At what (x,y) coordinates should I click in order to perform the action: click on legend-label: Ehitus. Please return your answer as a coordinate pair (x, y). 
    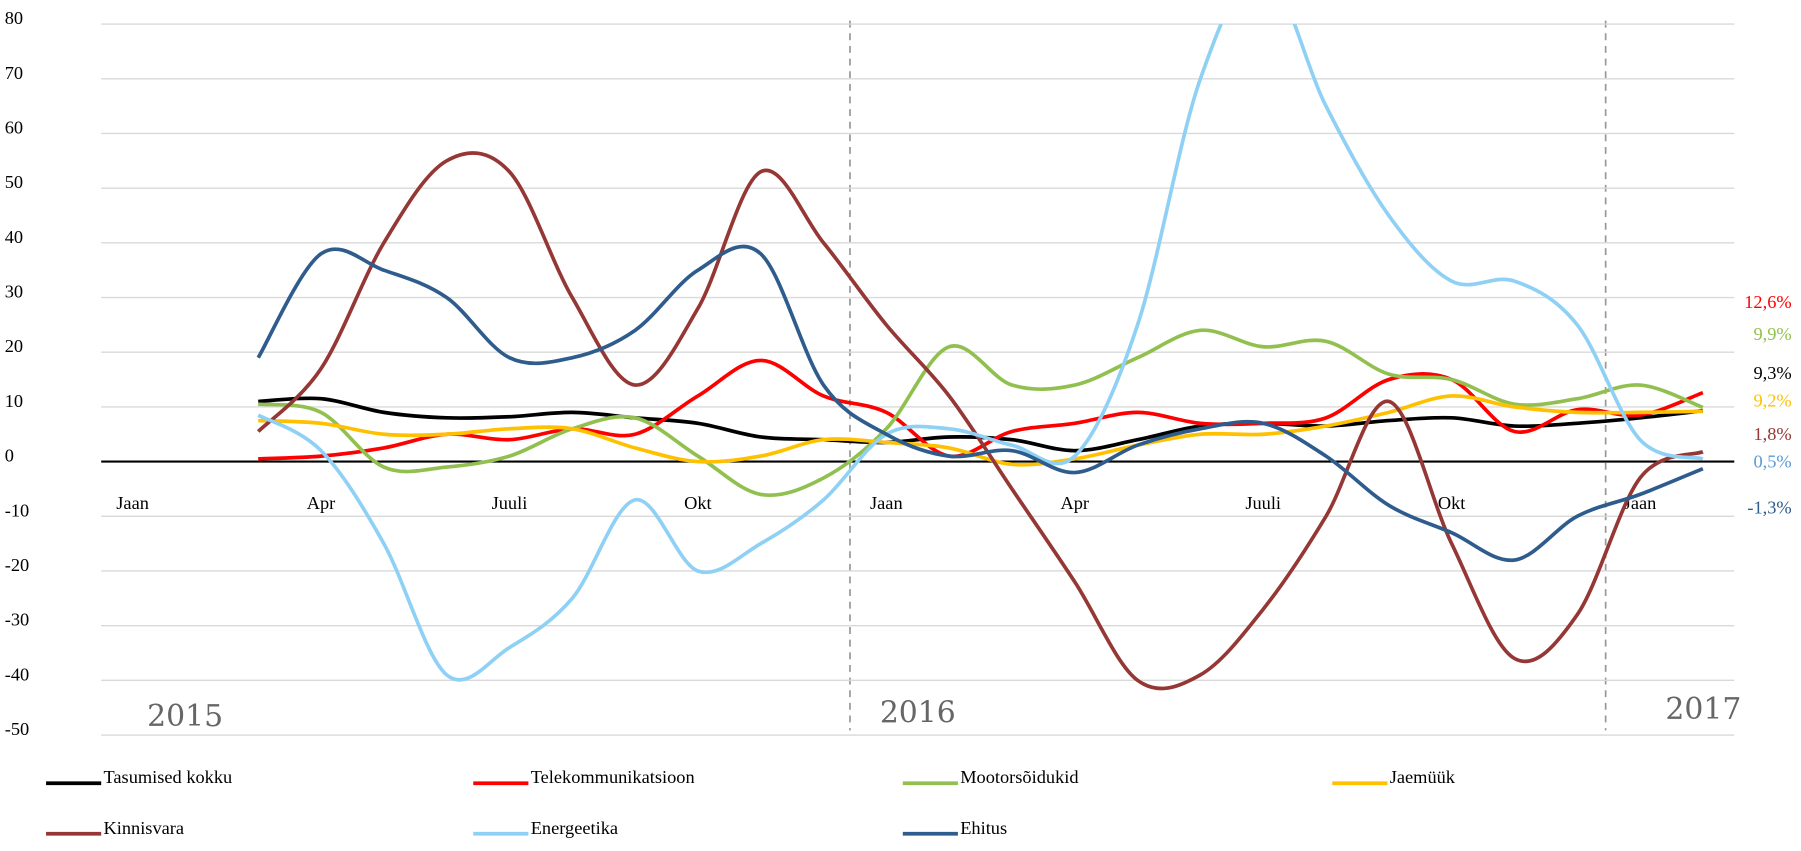
    Looking at the image, I should click on (983, 828).